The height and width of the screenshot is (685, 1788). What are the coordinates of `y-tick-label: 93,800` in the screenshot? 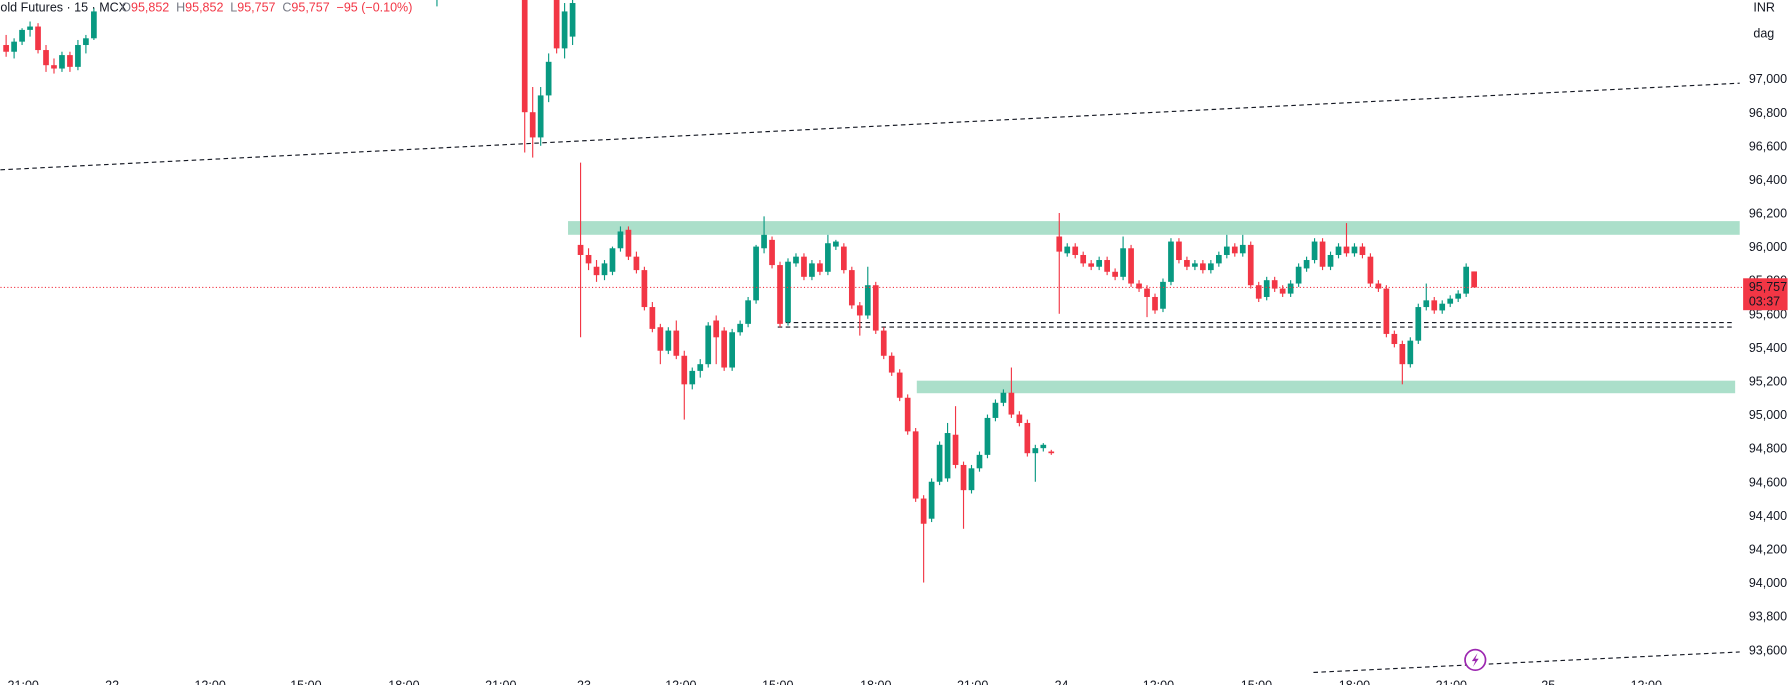 It's located at (1768, 617).